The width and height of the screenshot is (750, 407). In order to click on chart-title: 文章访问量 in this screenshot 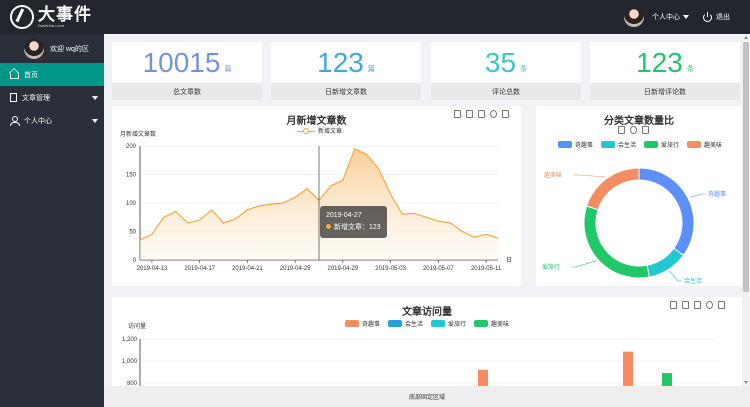, I will do `click(427, 312)`.